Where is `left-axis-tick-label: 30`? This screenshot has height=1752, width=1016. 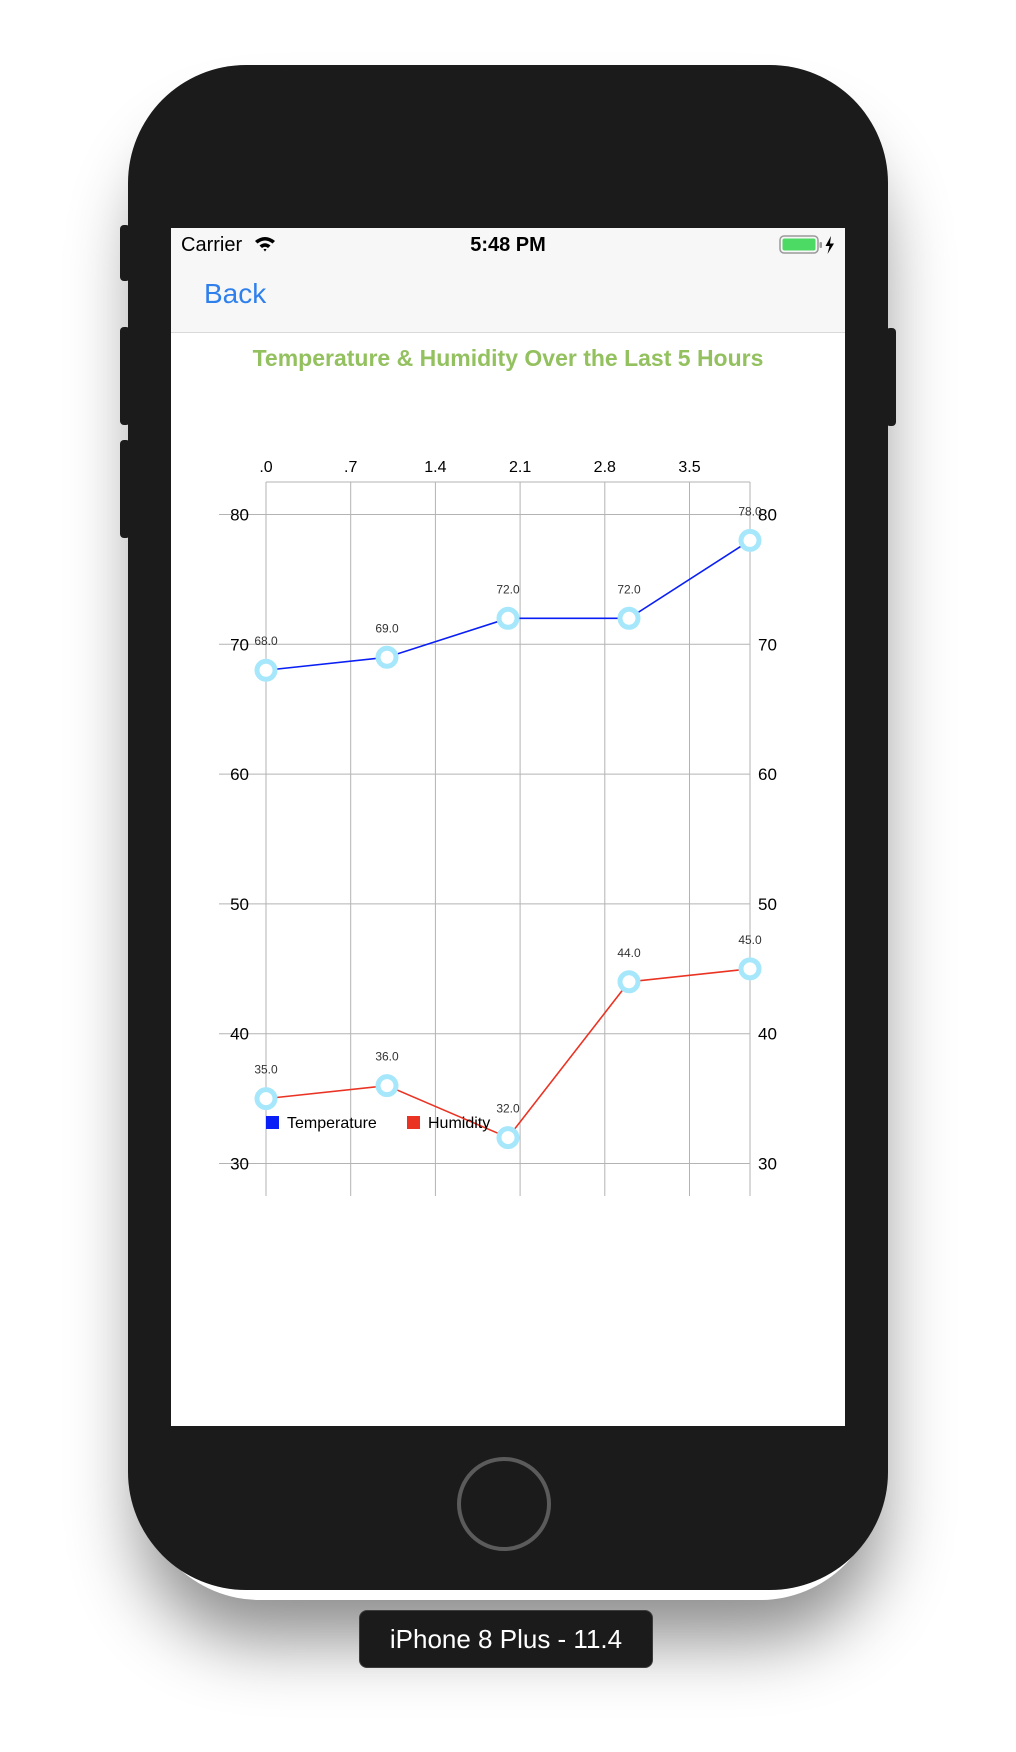 left-axis-tick-label: 30 is located at coordinates (239, 1164).